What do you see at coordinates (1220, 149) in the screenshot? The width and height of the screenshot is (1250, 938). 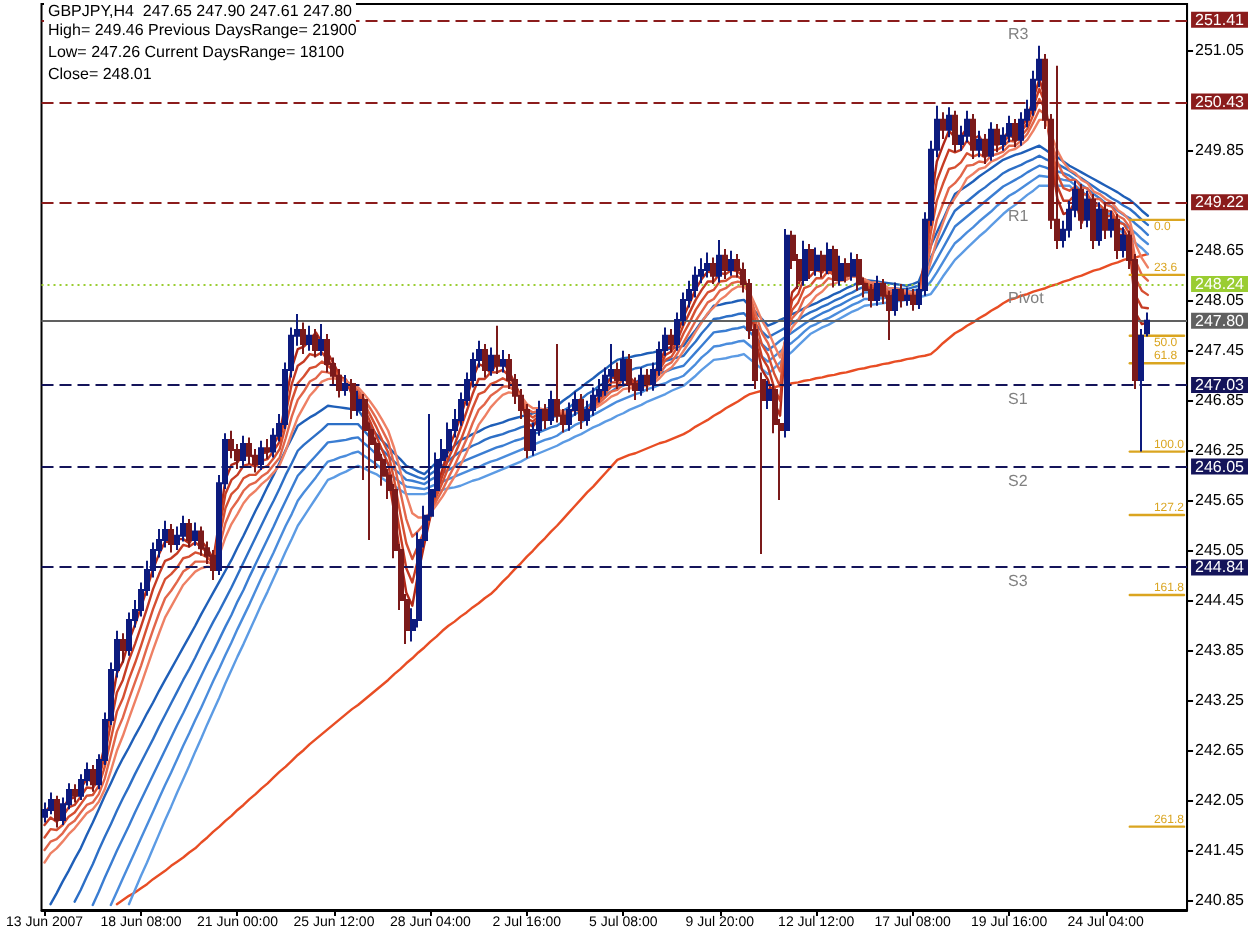 I see `y-tick-label: 249.85` at bounding box center [1220, 149].